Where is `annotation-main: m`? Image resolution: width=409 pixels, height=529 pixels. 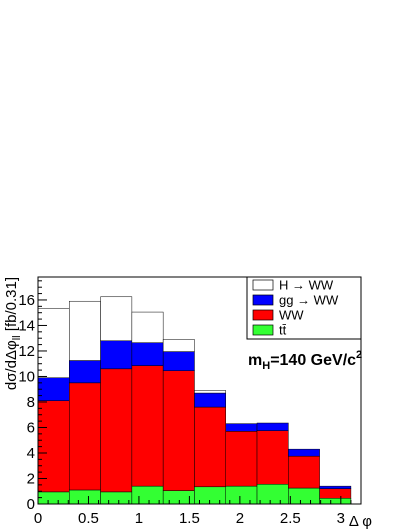
annotation-main: m is located at coordinates (255, 360).